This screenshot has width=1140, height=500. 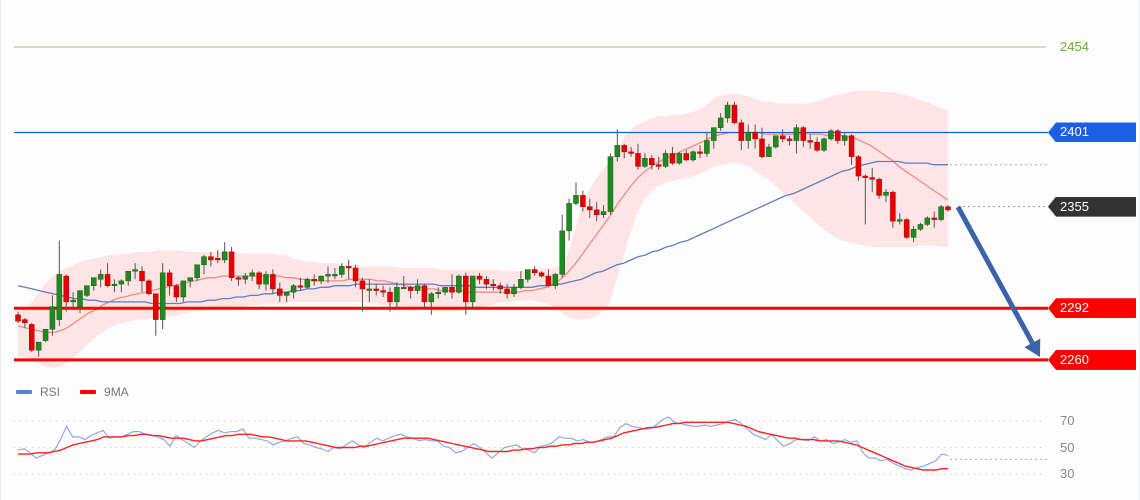 What do you see at coordinates (88, 392) in the screenshot?
I see `ma9-swatch` at bounding box center [88, 392].